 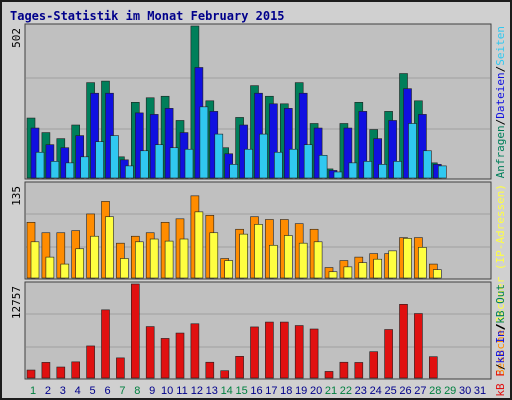 I want to click on bar-visits-rechner-ip-adressen--day-8, so click(x=139, y=260).